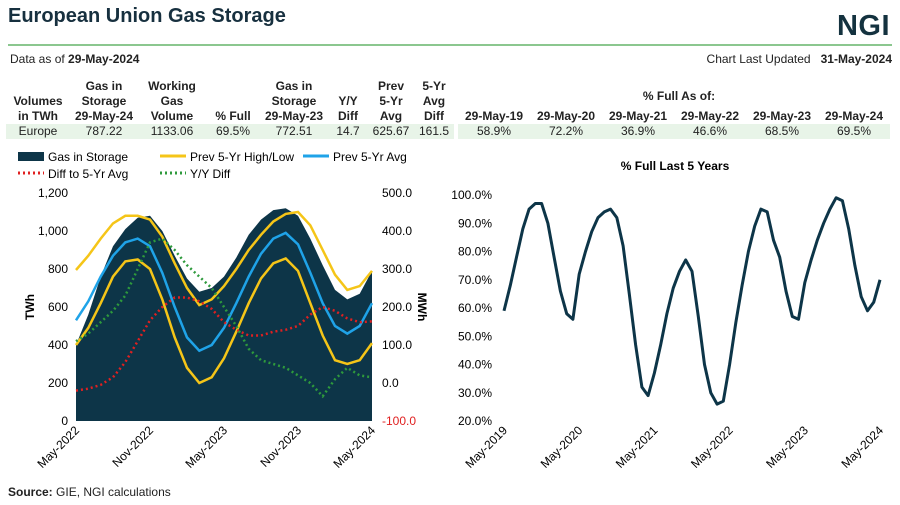  What do you see at coordinates (294, 101) in the screenshot?
I see `col-header-gas-in-storage-prev: Gas in Storage 29-May-23` at bounding box center [294, 101].